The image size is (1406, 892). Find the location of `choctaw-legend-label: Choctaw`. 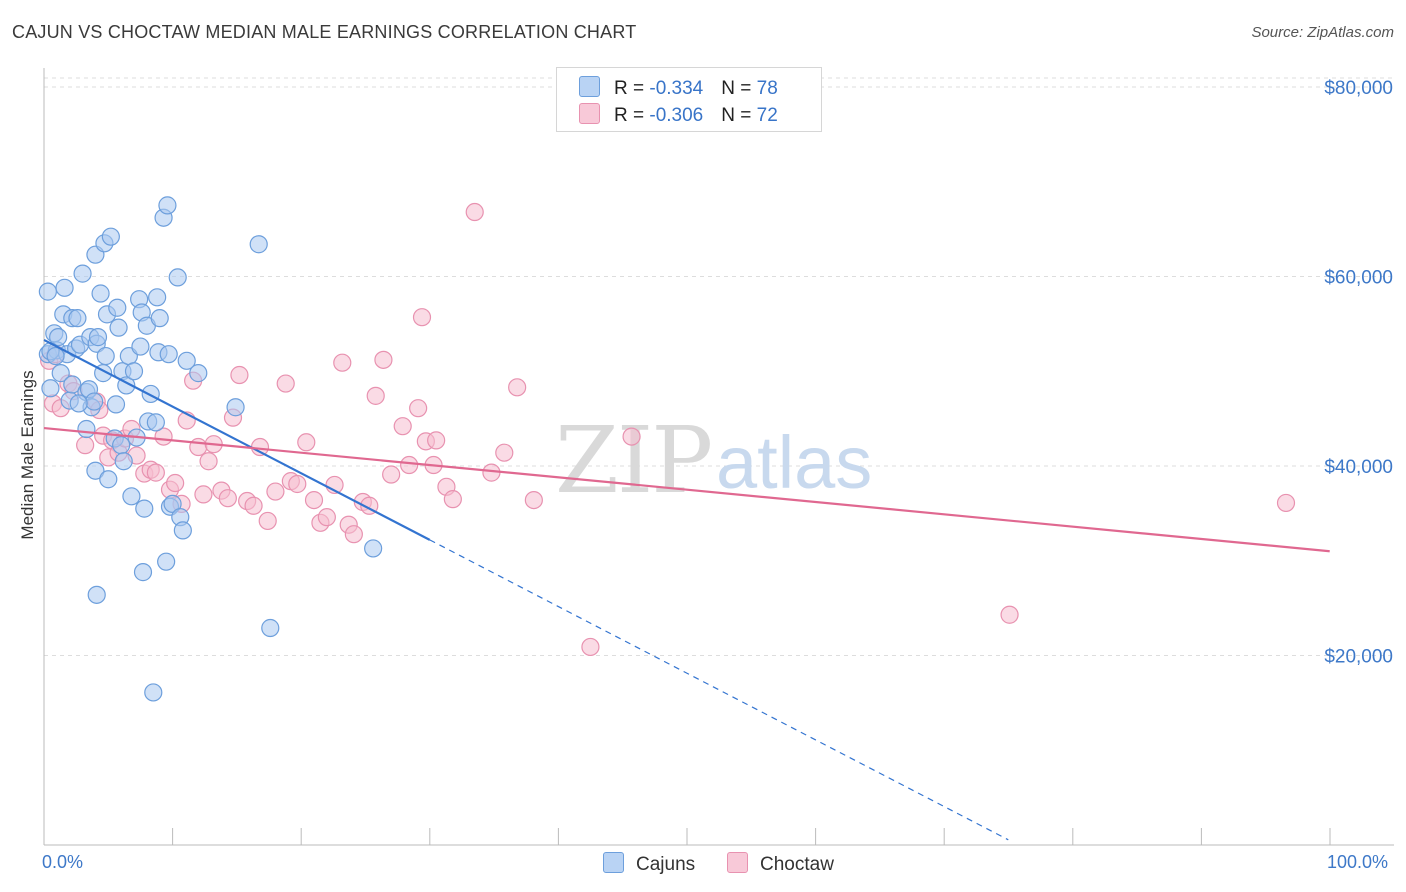

choctaw-legend-label: Choctaw is located at coordinates (797, 864).